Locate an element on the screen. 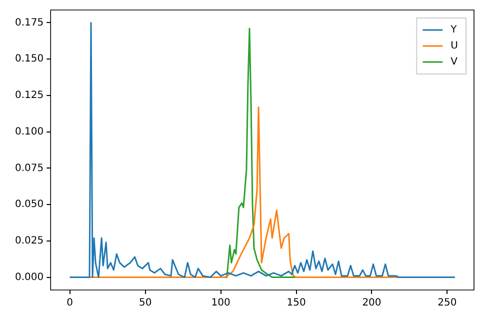  y-tick-label: 0.000 is located at coordinates (29, 277).